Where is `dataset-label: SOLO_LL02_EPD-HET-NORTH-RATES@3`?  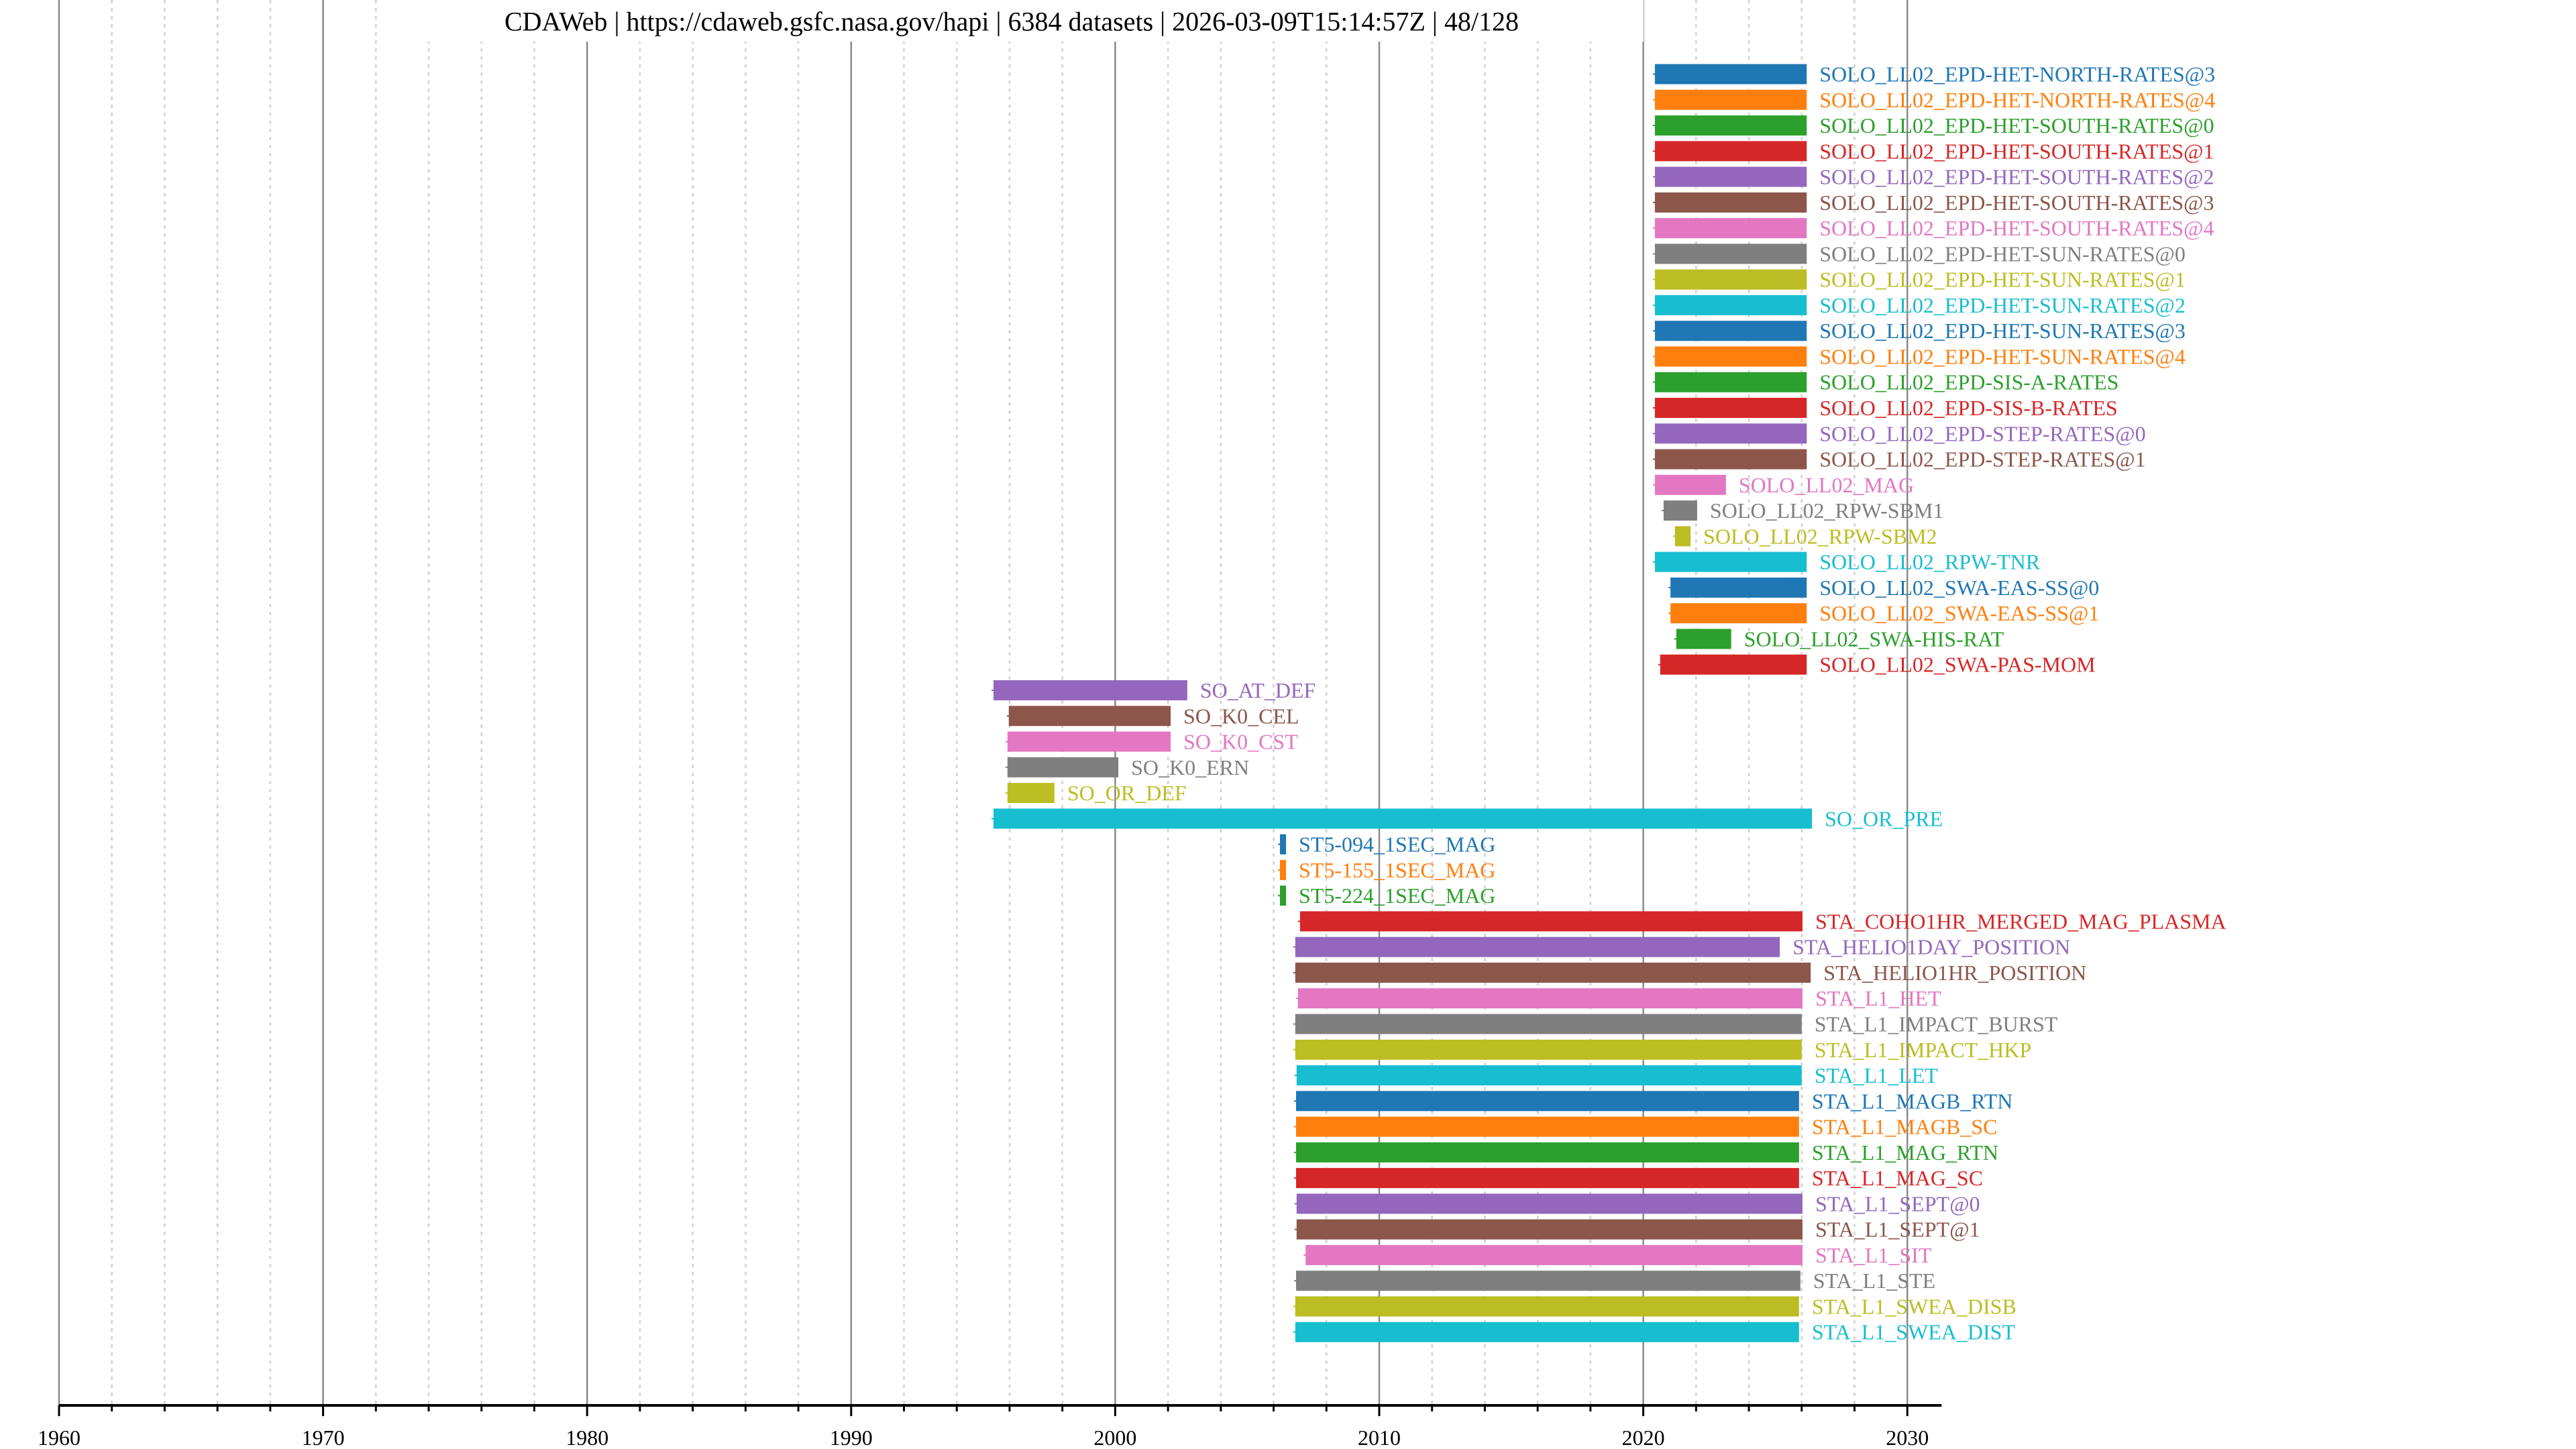 dataset-label: SOLO_LL02_EPD-HET-NORTH-RATES@3 is located at coordinates (2017, 74).